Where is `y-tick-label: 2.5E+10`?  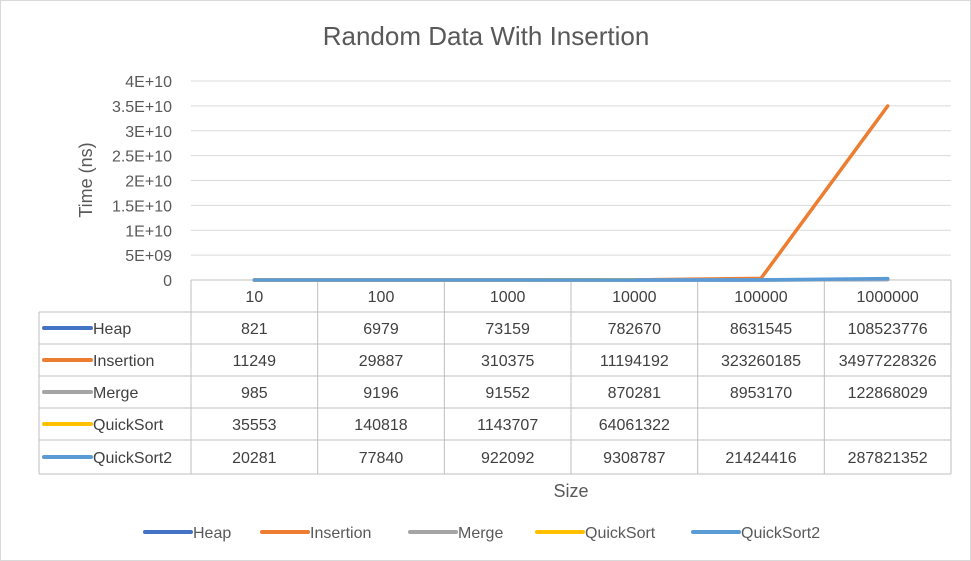
y-tick-label: 2.5E+10 is located at coordinates (142, 157).